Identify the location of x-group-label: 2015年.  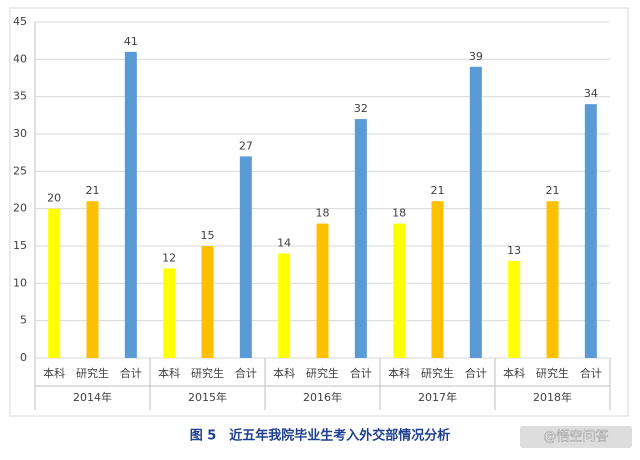
(207, 397).